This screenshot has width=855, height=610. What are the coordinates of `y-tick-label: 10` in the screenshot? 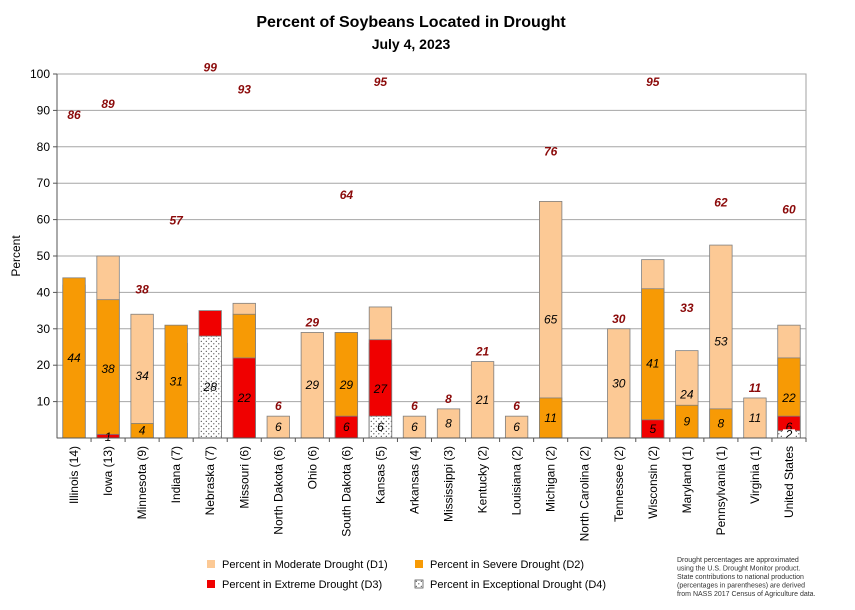 It's located at (44, 402).